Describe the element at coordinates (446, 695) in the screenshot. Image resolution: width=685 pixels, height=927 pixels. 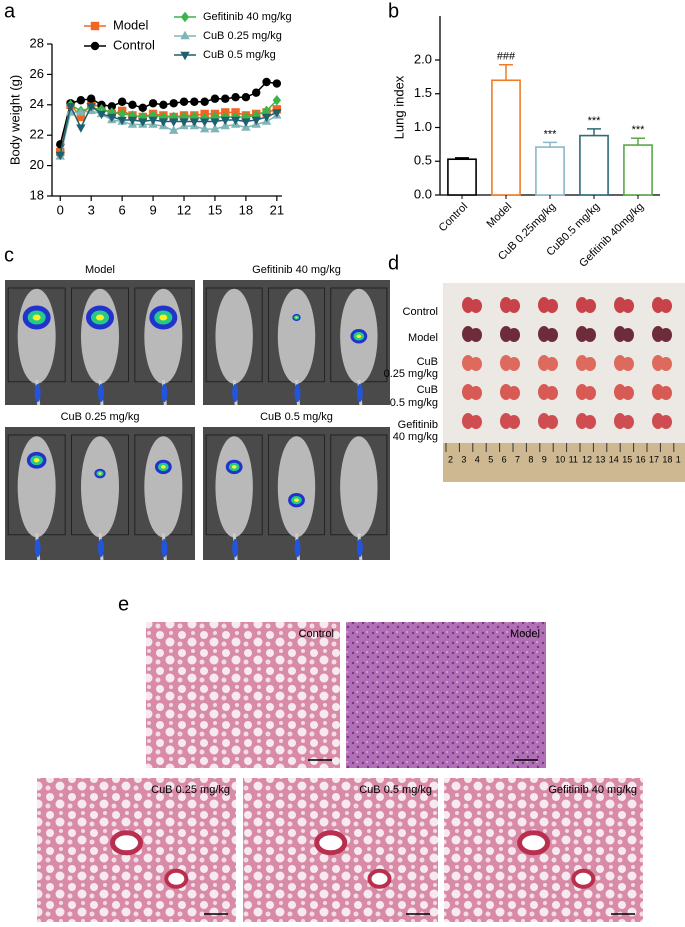
I see `histology-image` at that location.